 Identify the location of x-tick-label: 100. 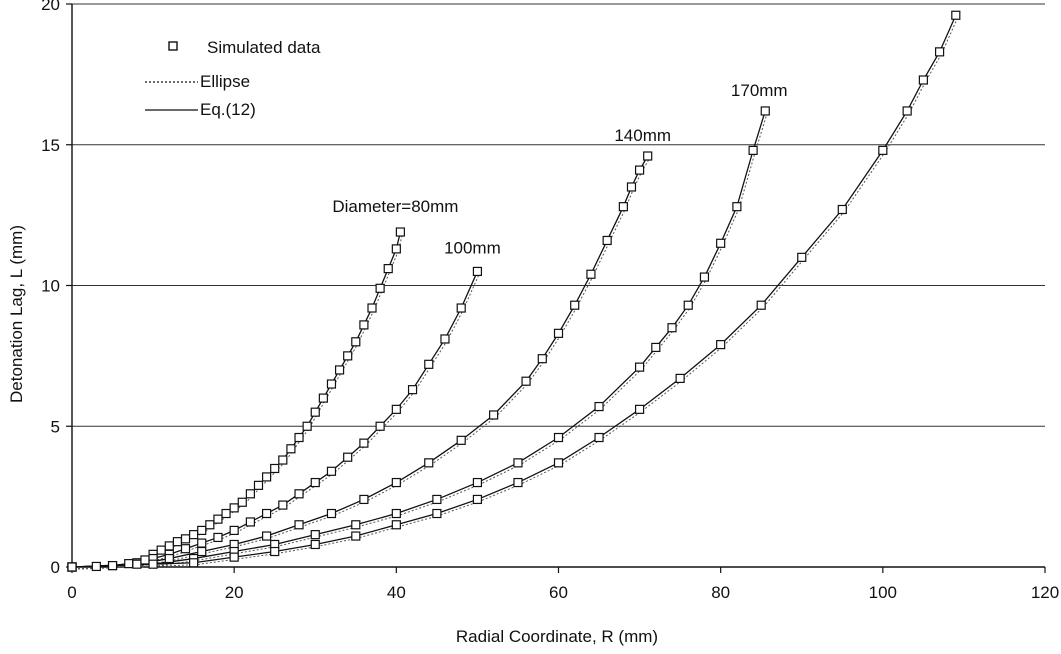
(883, 592).